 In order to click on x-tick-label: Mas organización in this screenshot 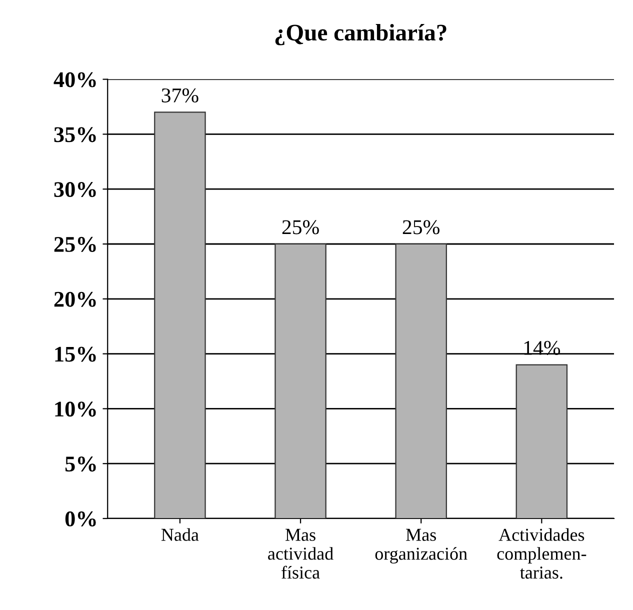, I will do `click(421, 546)`.